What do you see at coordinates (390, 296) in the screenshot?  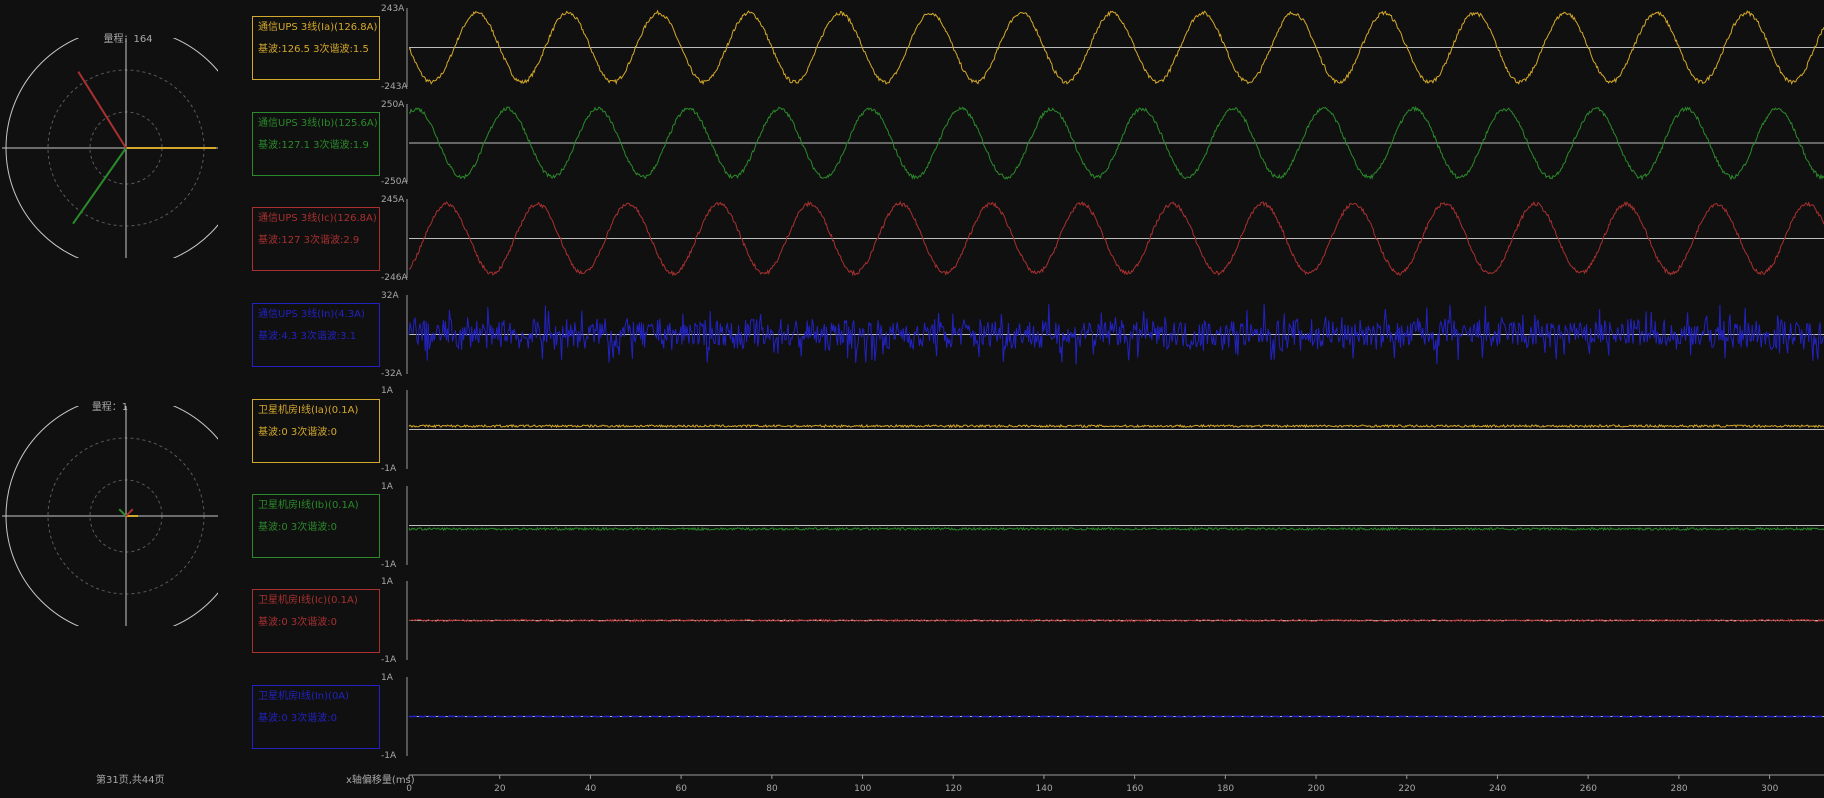 I see `y-max-label-ch4: 32A` at bounding box center [390, 296].